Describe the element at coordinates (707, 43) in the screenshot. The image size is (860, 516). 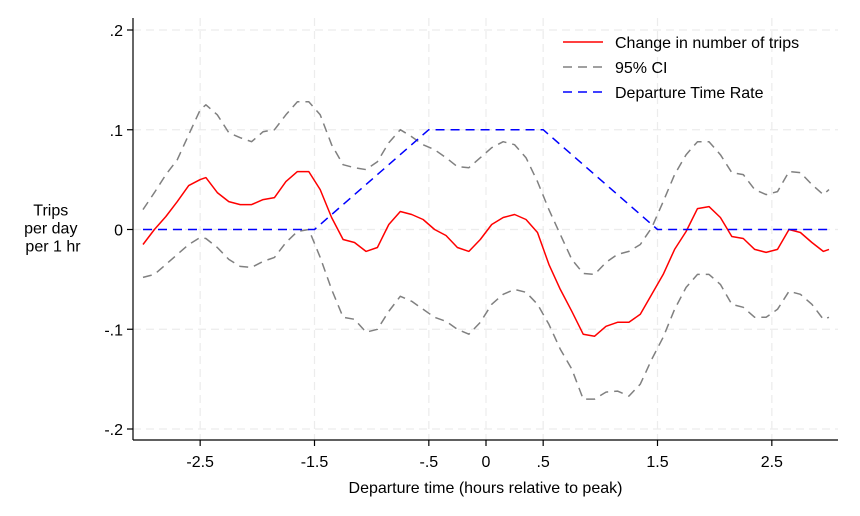
I see `legend-label: Change in number of trips` at that location.